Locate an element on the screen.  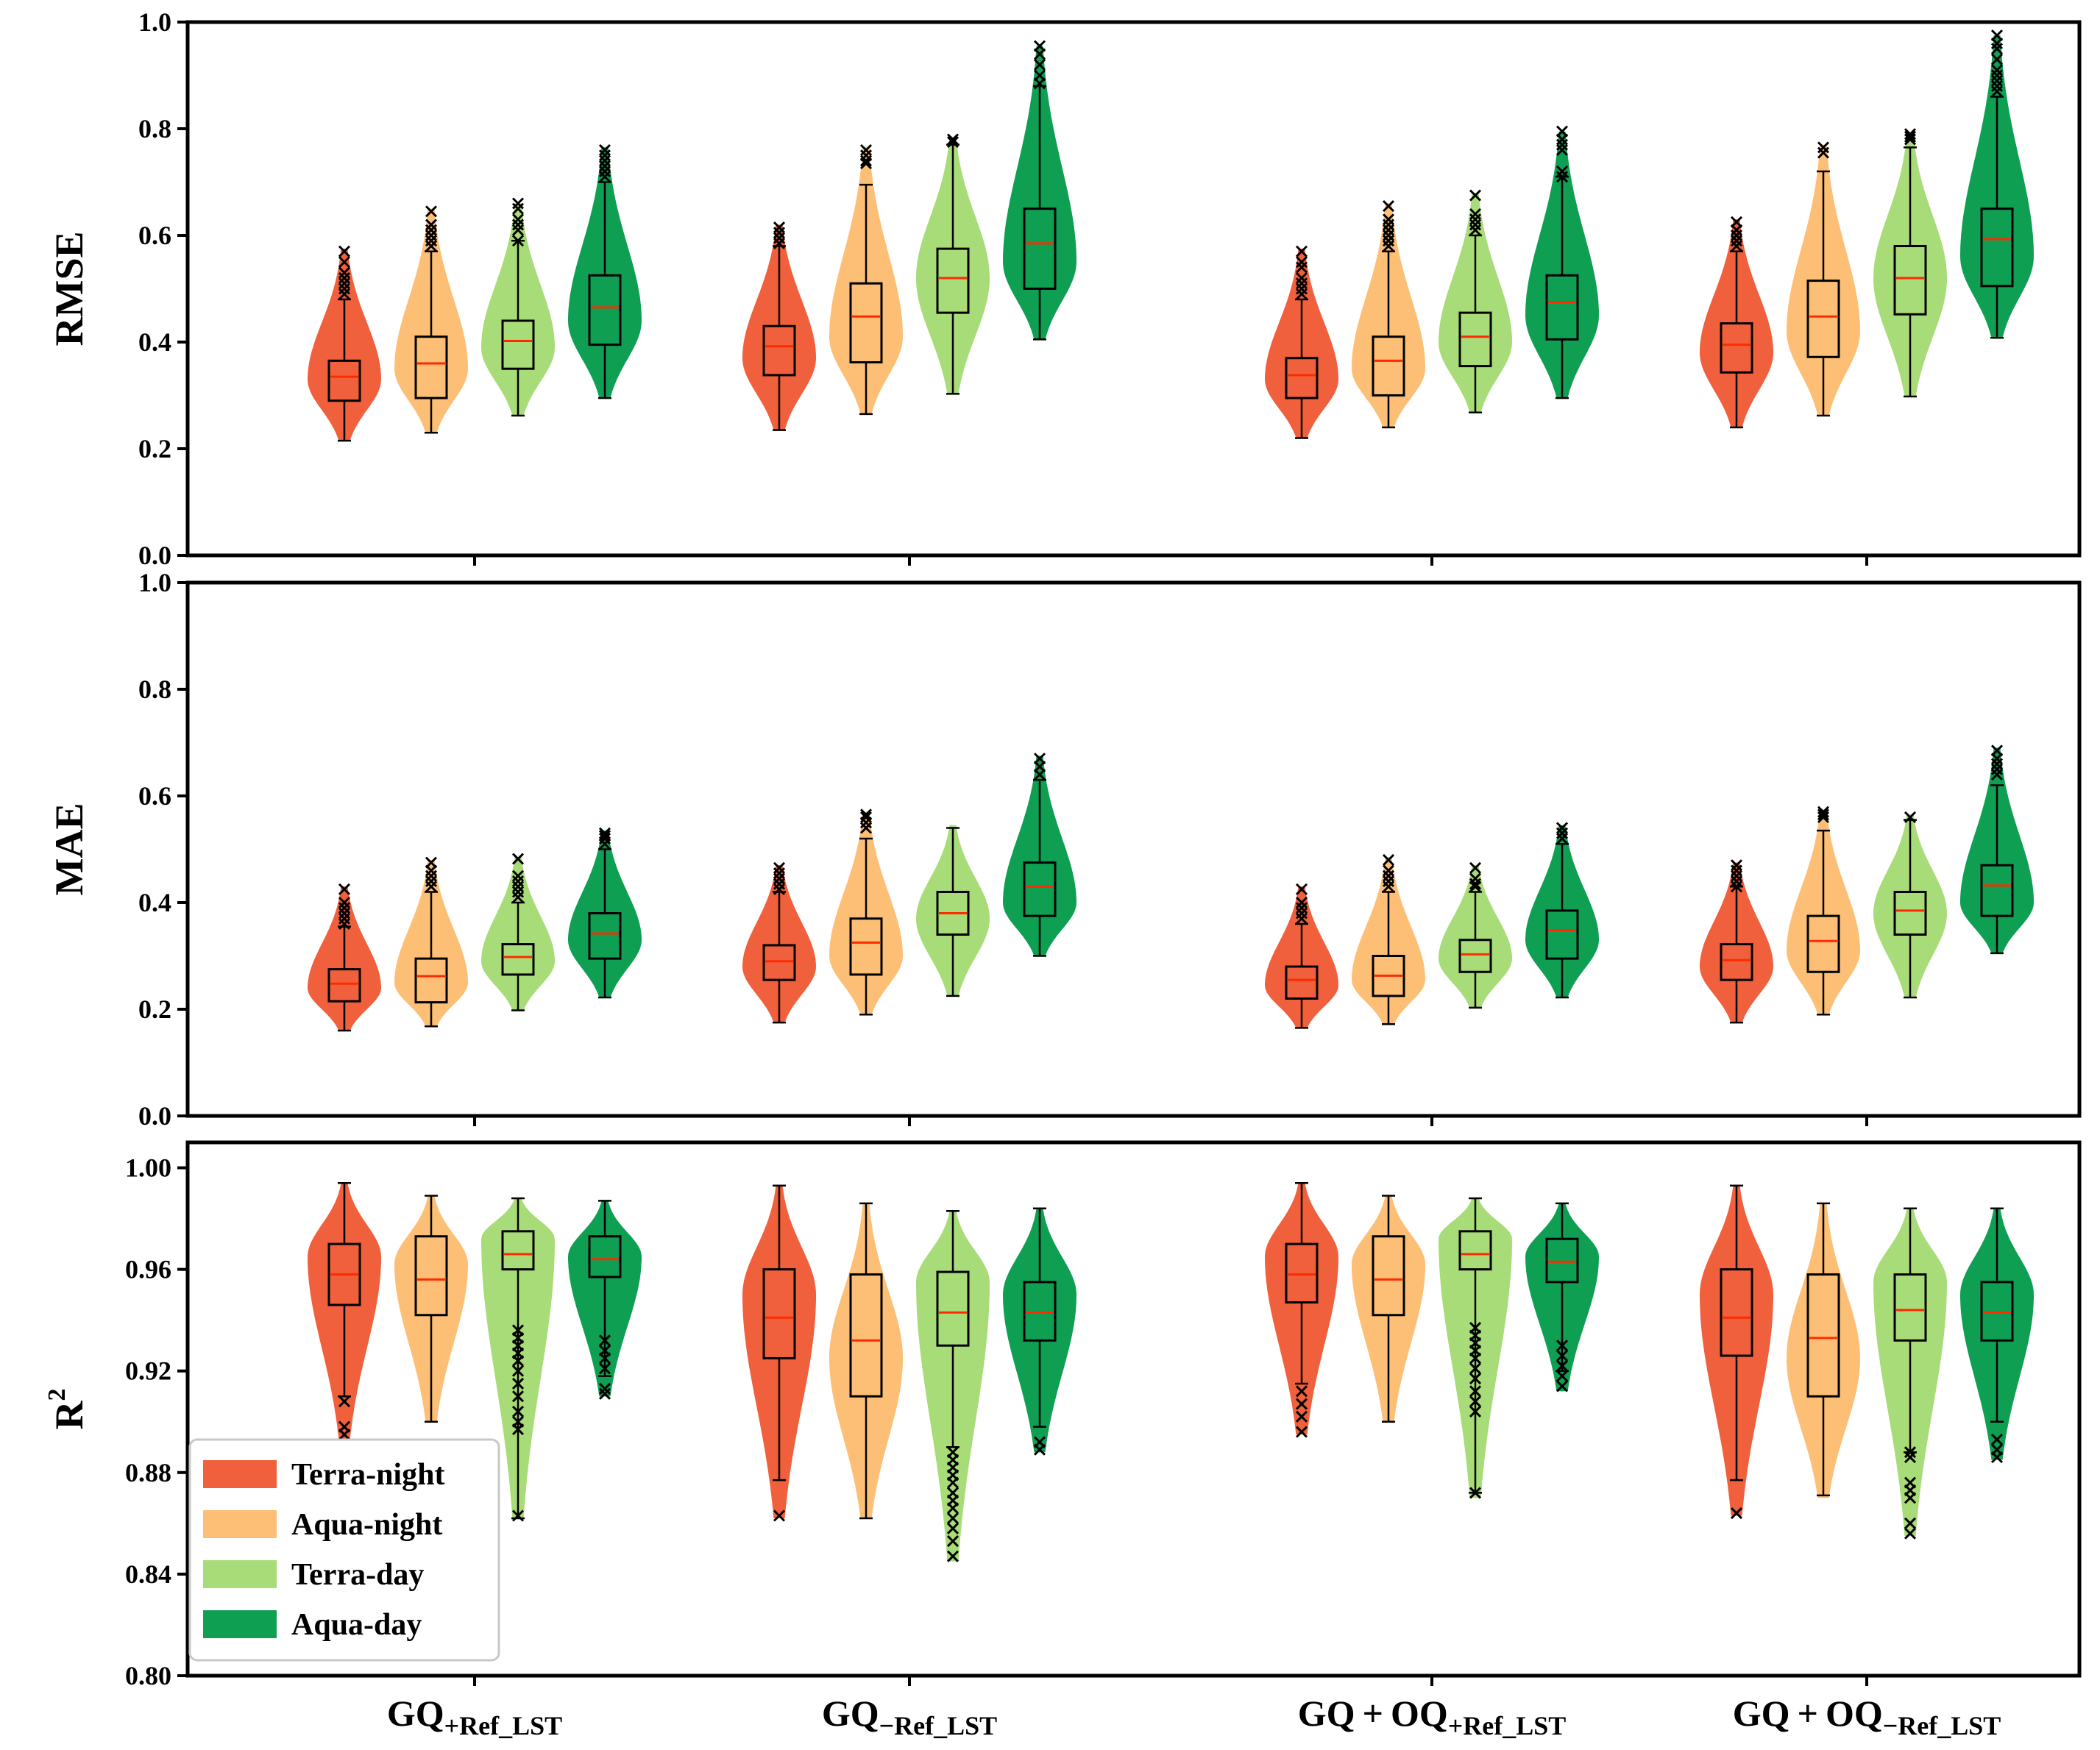
y-tick-label: 1.0 is located at coordinates (154, 582).